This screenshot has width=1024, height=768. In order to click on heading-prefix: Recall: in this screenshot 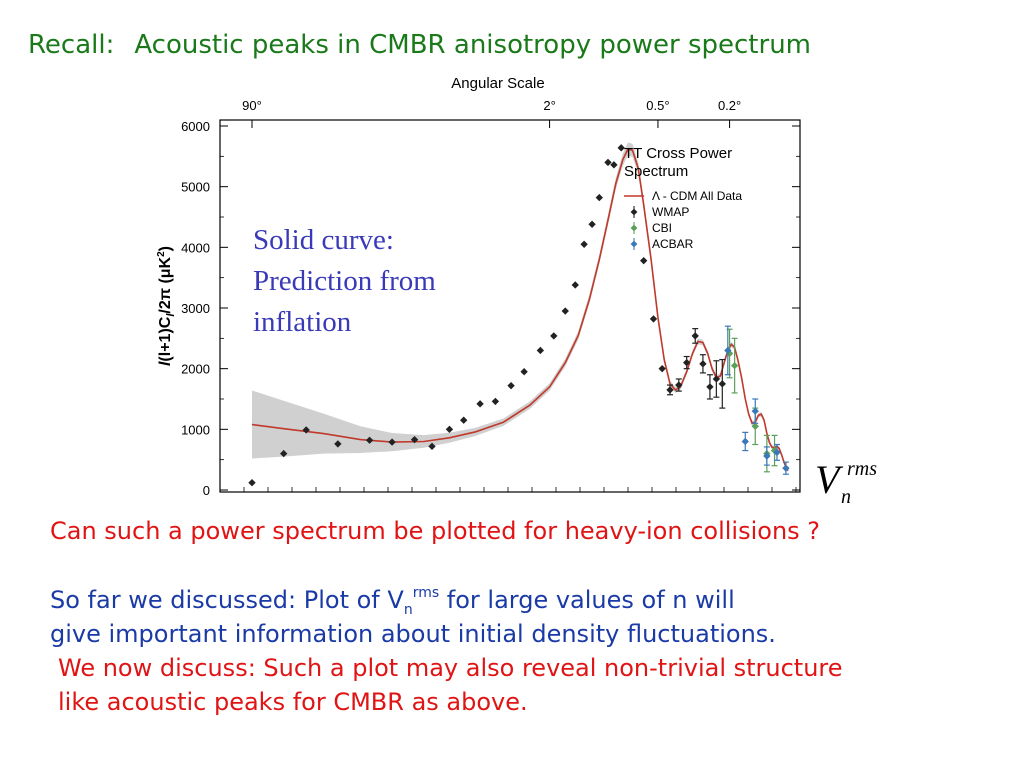, I will do `click(71, 45)`.